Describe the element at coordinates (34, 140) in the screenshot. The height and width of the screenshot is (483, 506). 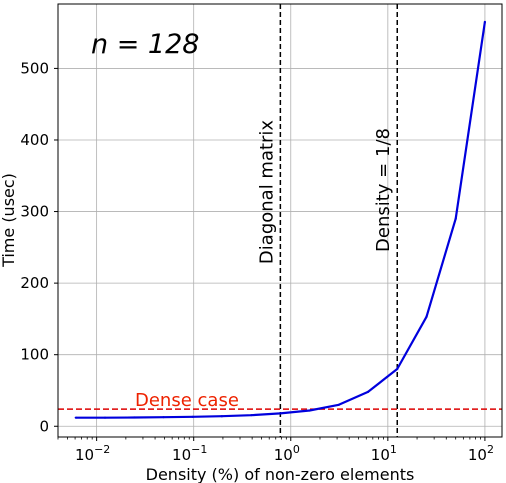
I see `y-tick-label: 400` at that location.